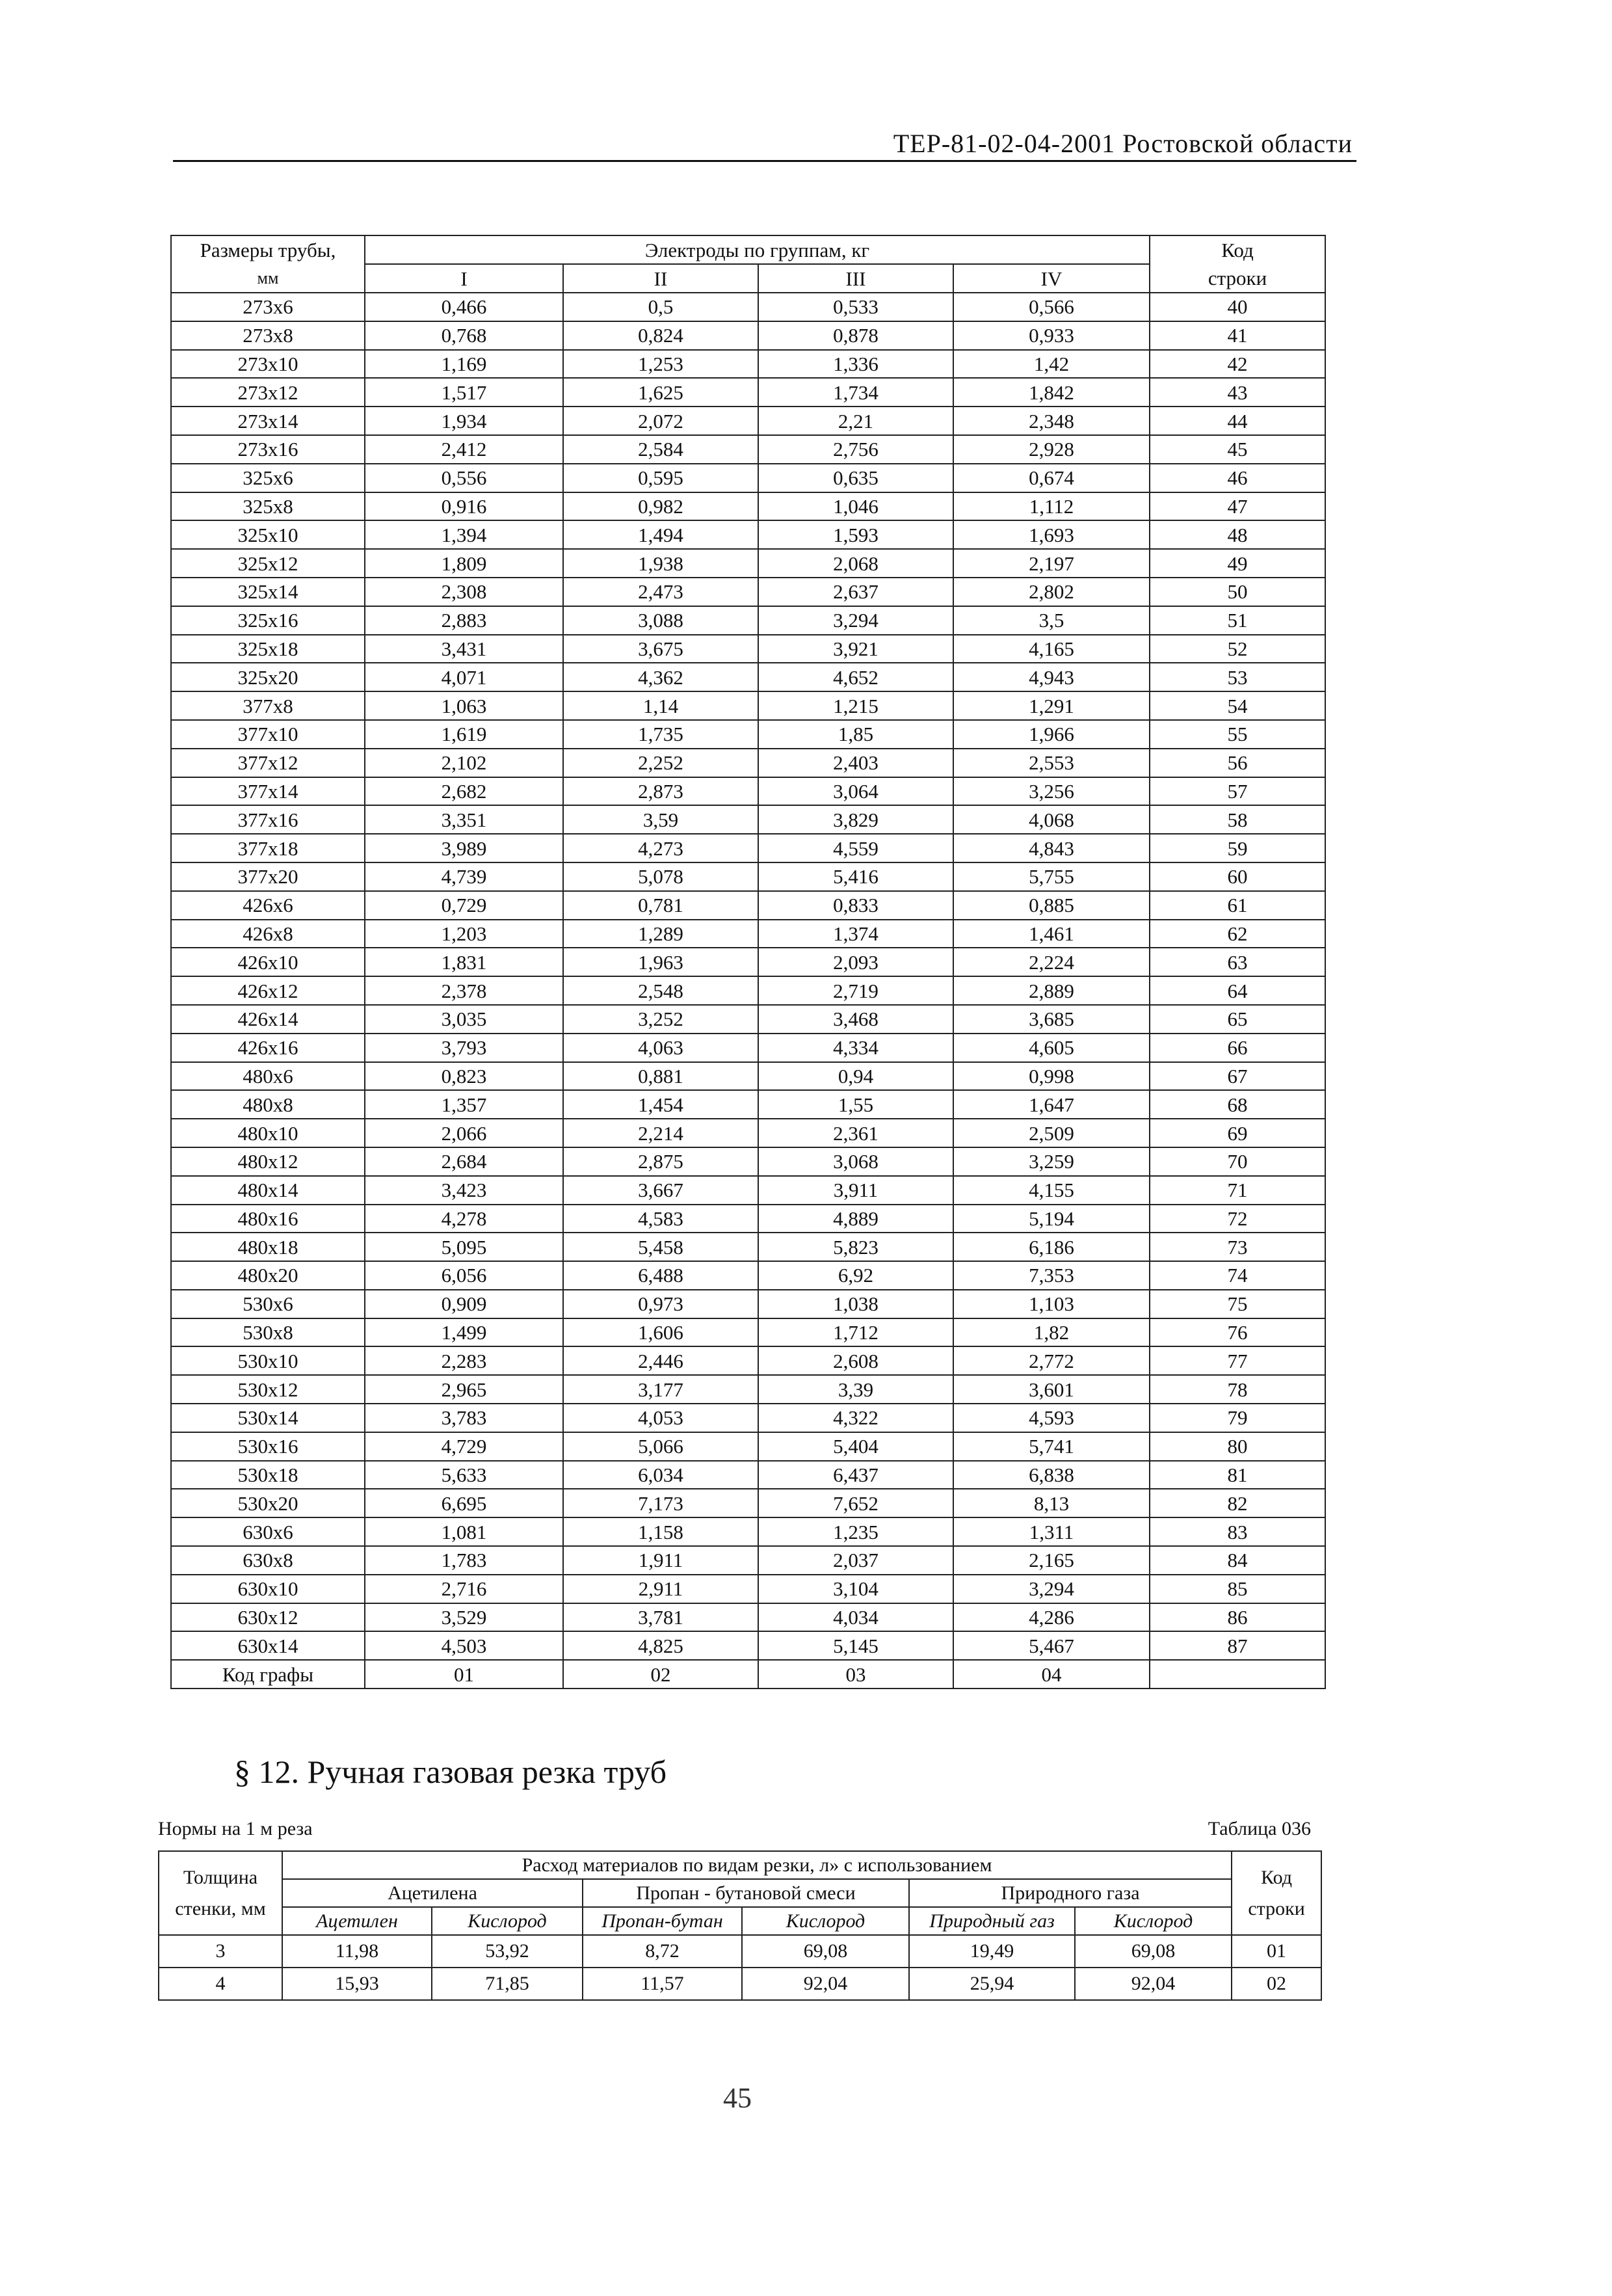  I want to click on table-cell: 3,829, so click(856, 820).